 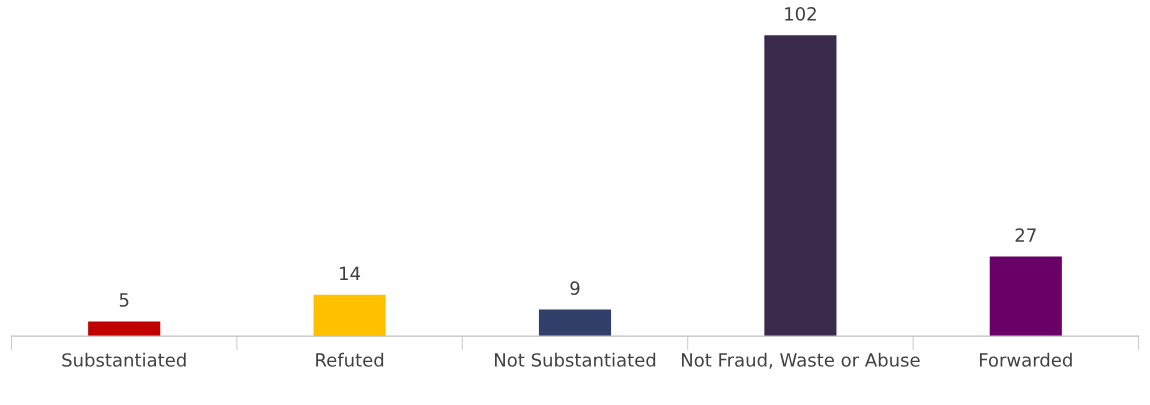 What do you see at coordinates (350, 273) in the screenshot?
I see `data-label: 14` at bounding box center [350, 273].